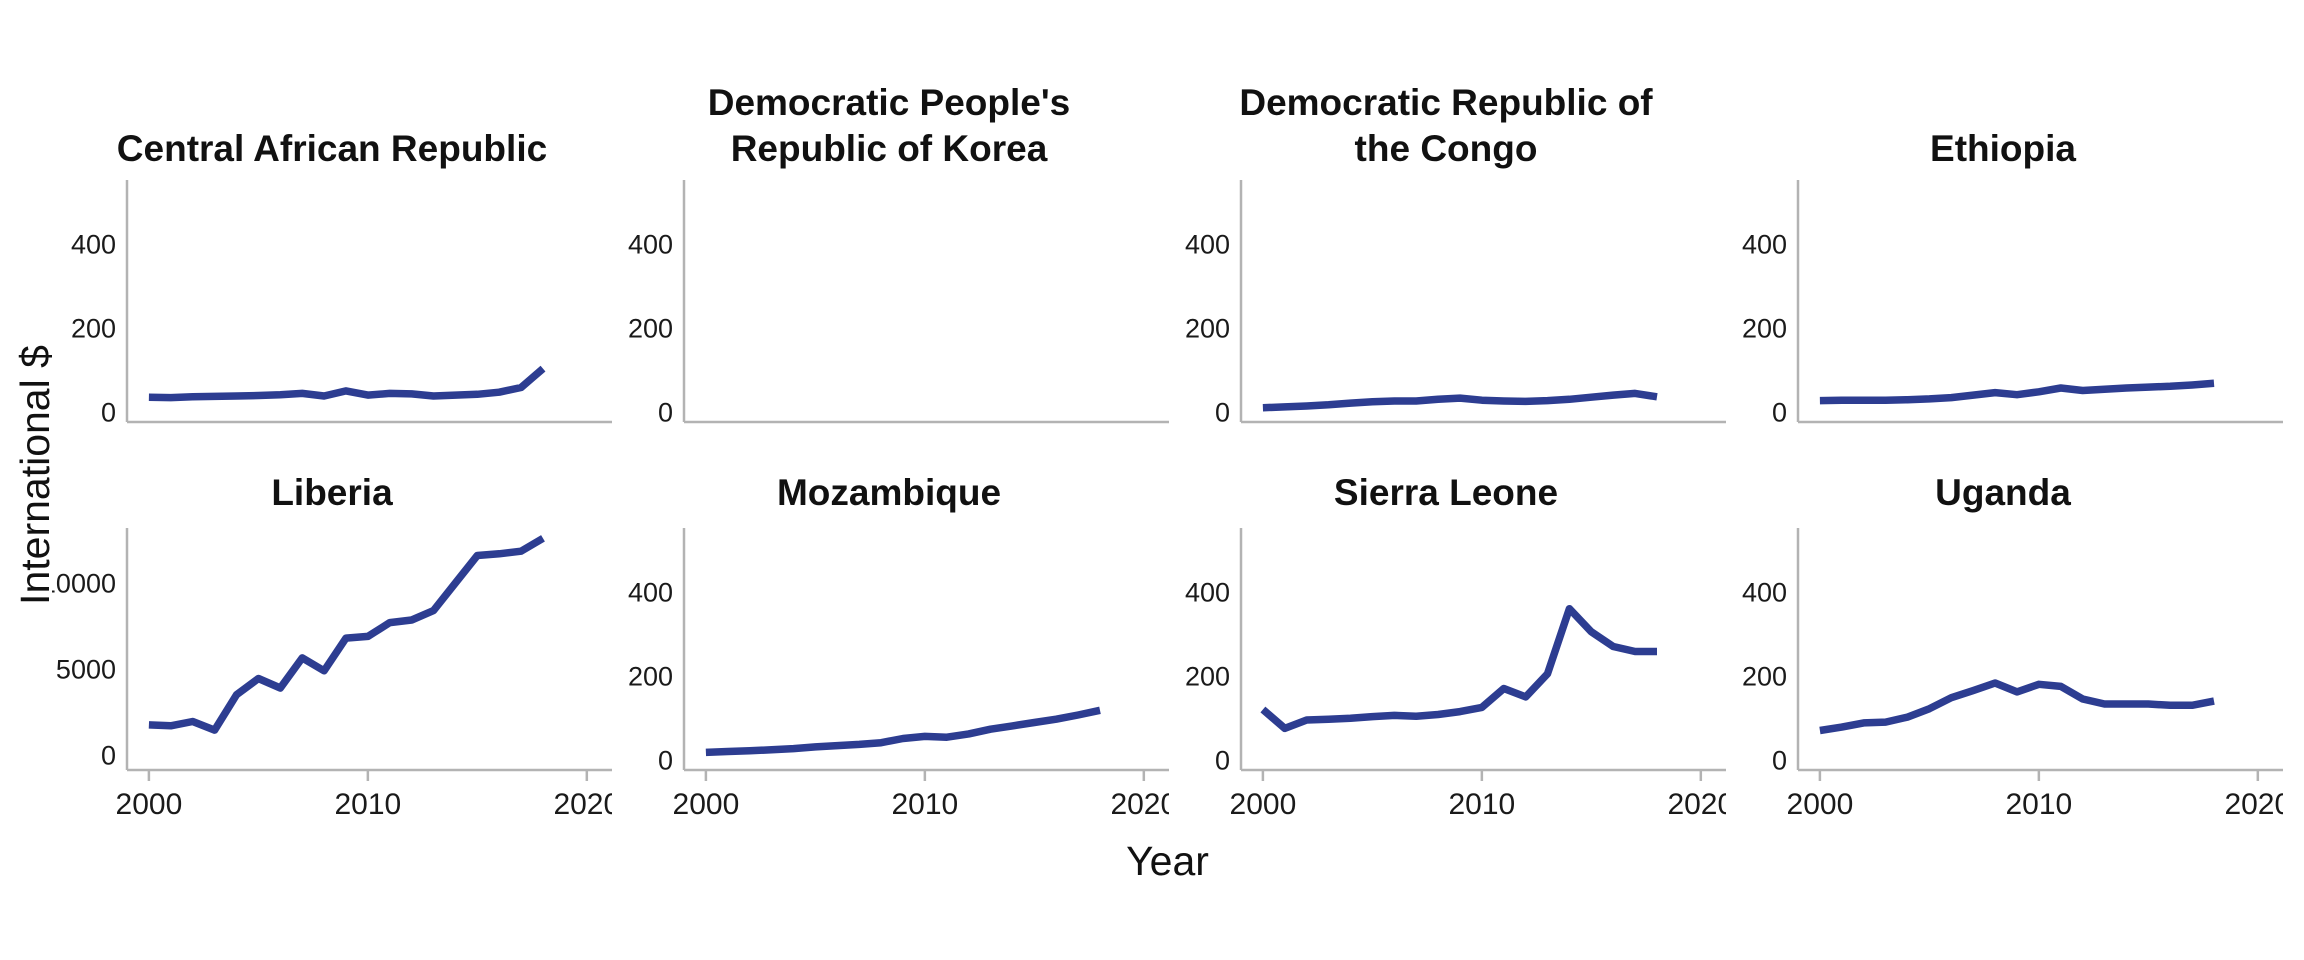 The width and height of the screenshot is (2304, 960). What do you see at coordinates (1167, 861) in the screenshot?
I see `x-axis-title: Year` at bounding box center [1167, 861].